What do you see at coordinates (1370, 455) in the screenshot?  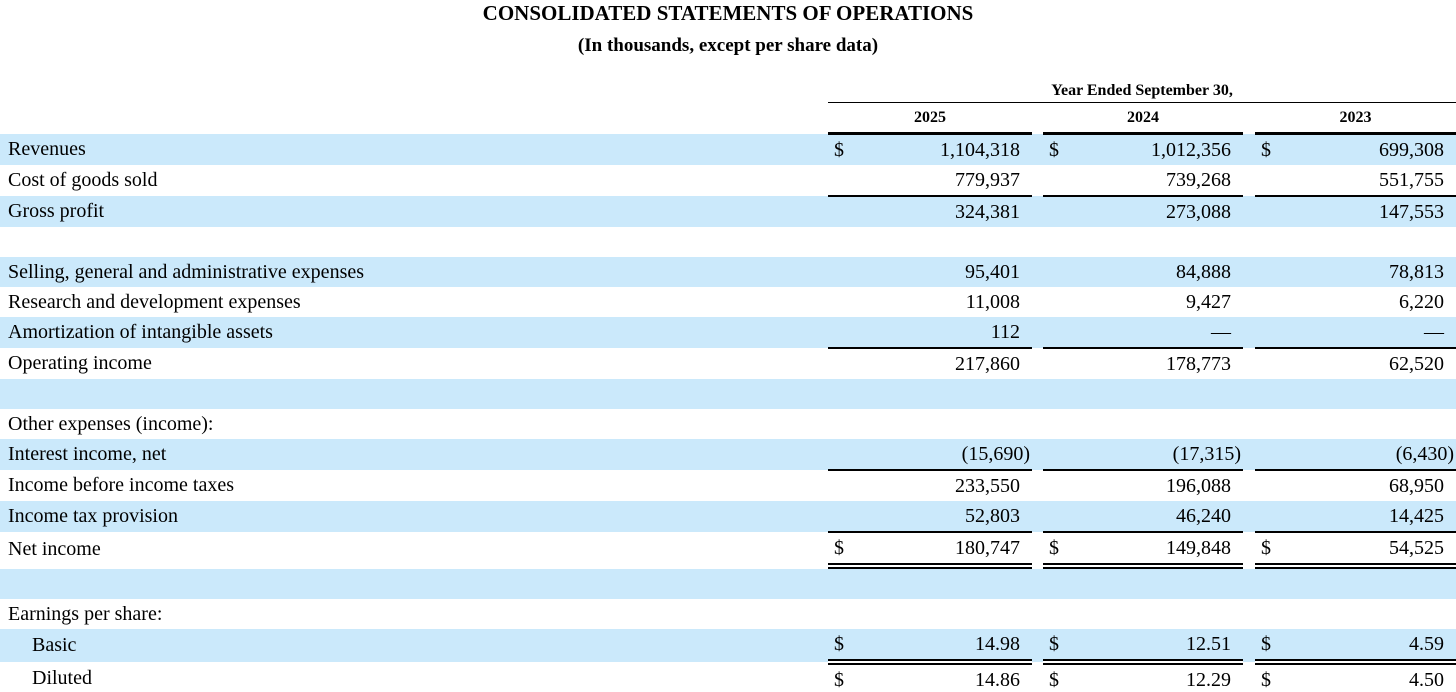 I see `value-2023: (6,430)` at bounding box center [1370, 455].